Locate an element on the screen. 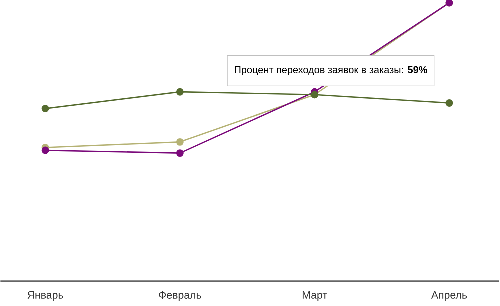  x-tick-label: Январь is located at coordinates (46, 297).